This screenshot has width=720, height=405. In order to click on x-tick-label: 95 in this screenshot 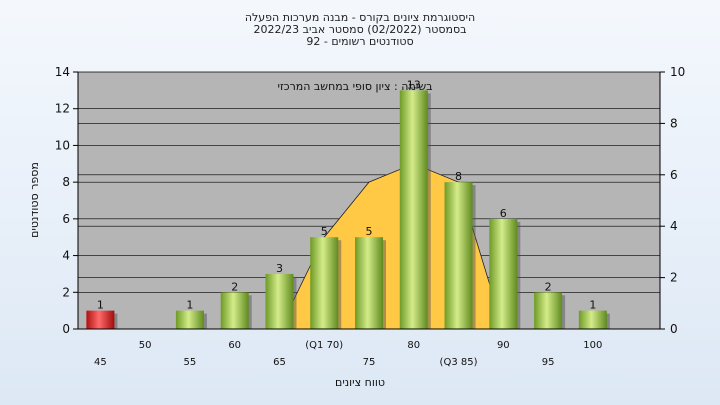, I will do `click(548, 362)`.